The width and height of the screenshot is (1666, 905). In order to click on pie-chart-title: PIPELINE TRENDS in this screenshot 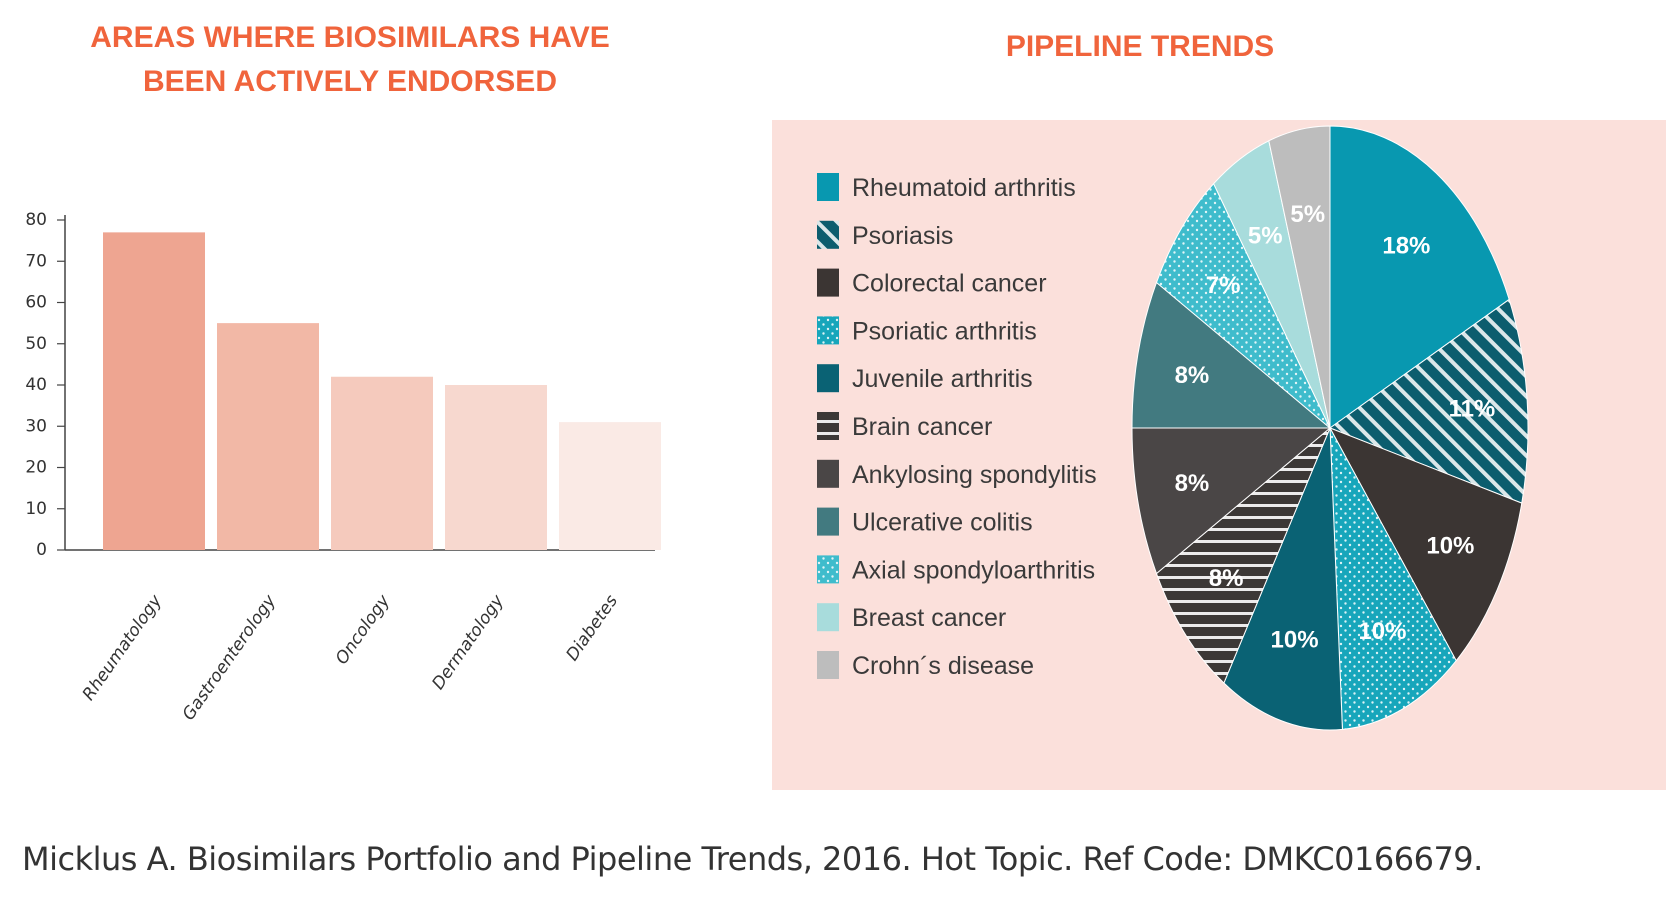, I will do `click(1140, 46)`.